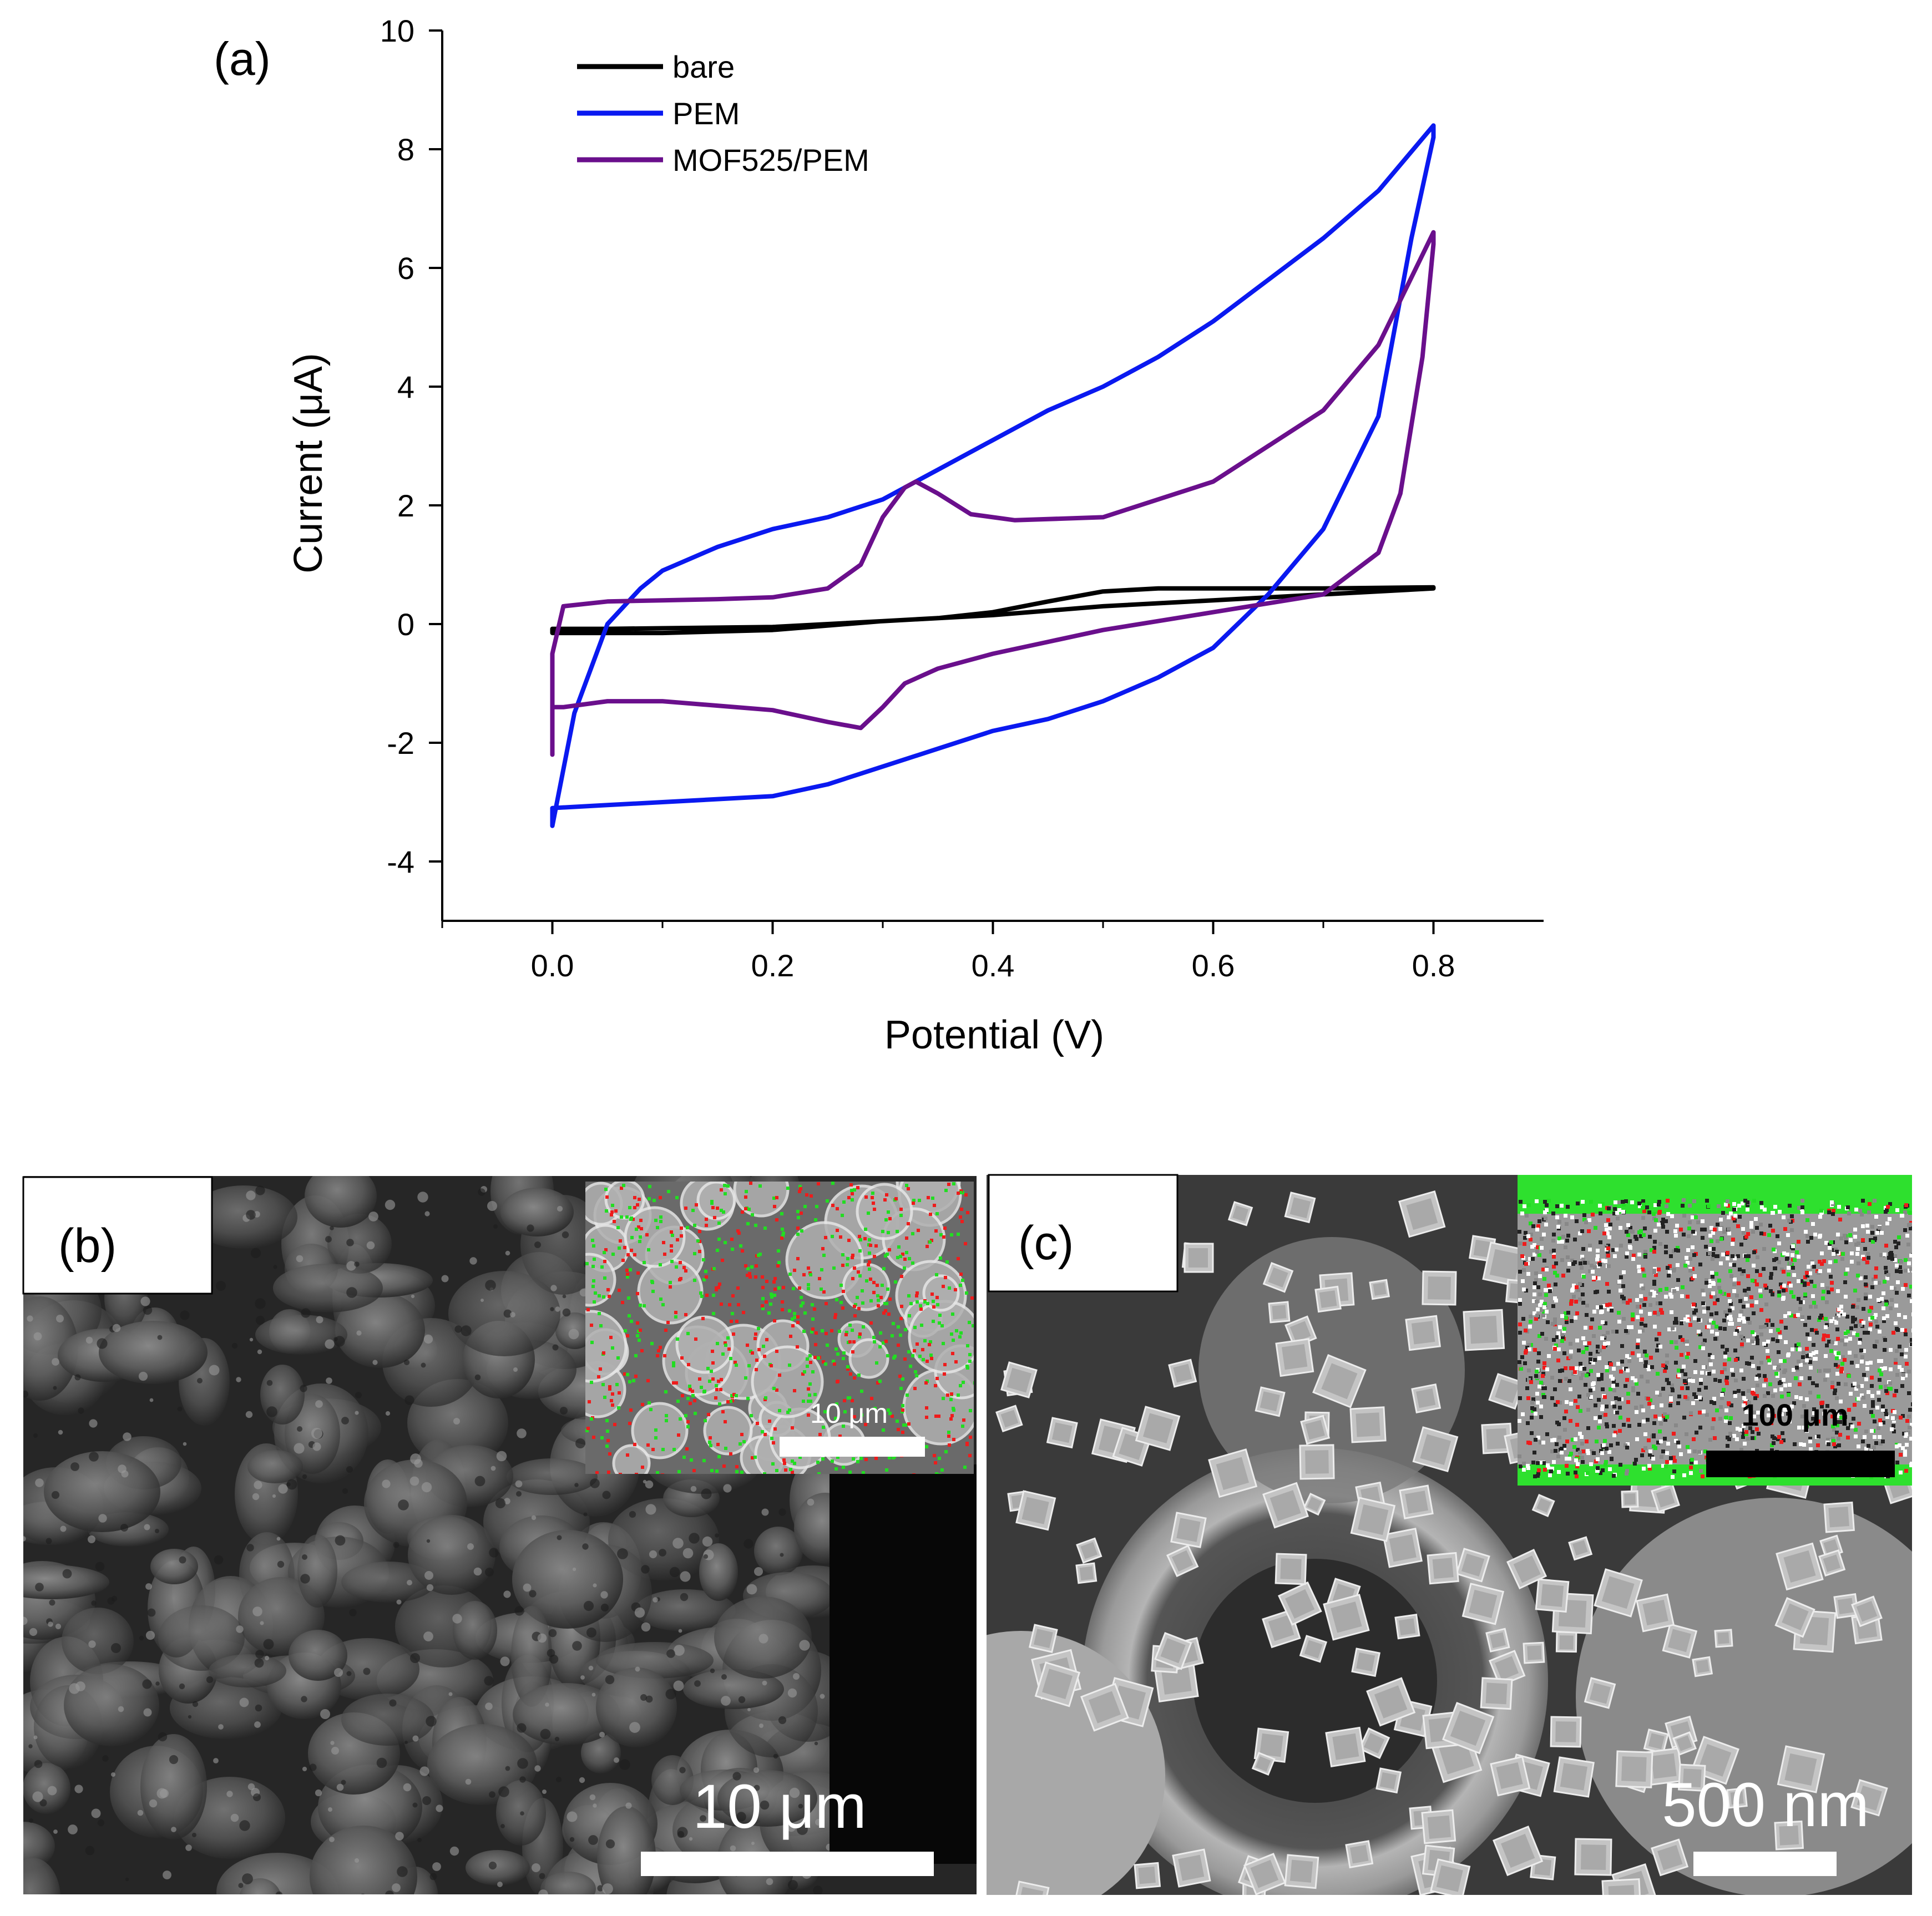  I want to click on x-tick-label: 0.8, so click(1434, 965).